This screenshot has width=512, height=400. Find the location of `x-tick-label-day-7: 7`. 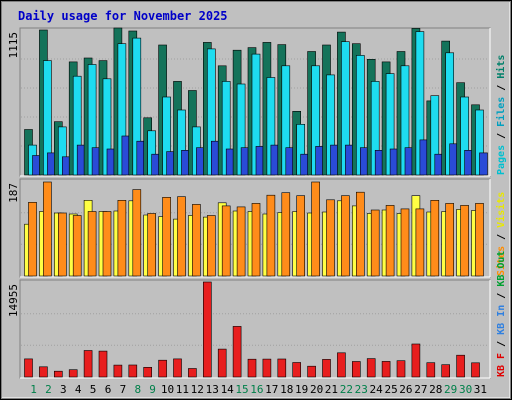

x-tick-label-day-7: 7 is located at coordinates (123, 389).